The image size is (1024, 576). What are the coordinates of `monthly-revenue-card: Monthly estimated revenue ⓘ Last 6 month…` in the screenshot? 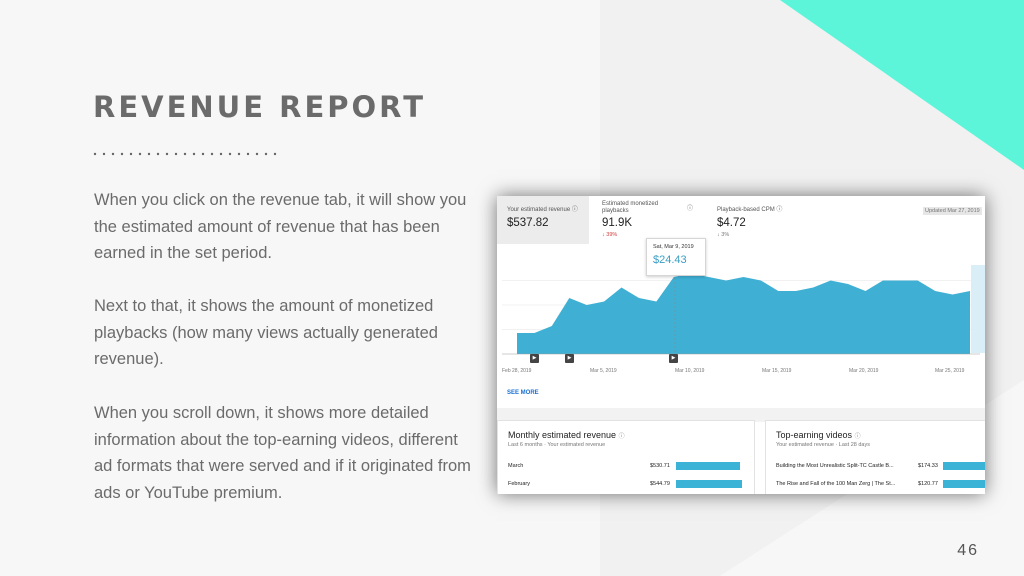 It's located at (626, 457).